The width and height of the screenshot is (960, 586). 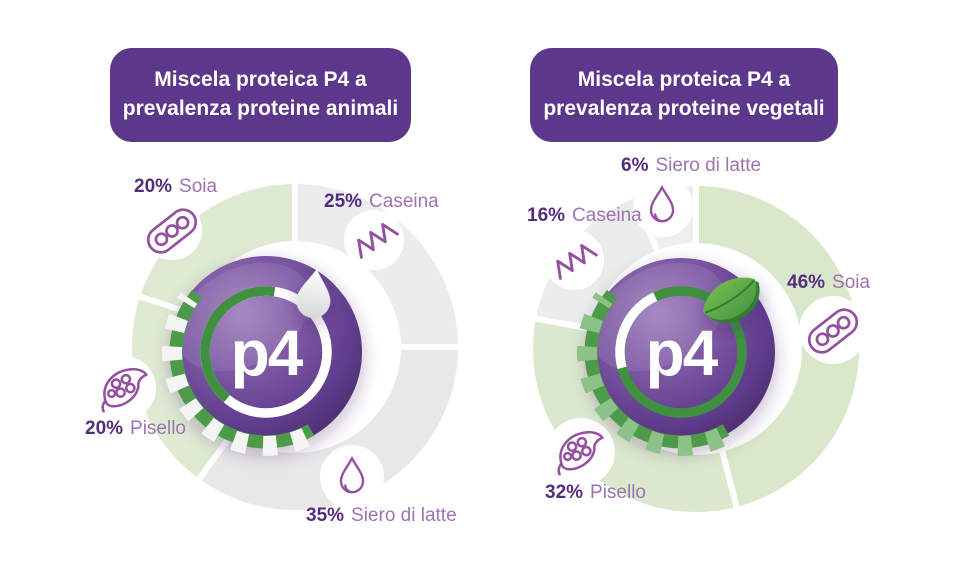 I want to click on green-ribbon-coil, so click(x=651, y=374).